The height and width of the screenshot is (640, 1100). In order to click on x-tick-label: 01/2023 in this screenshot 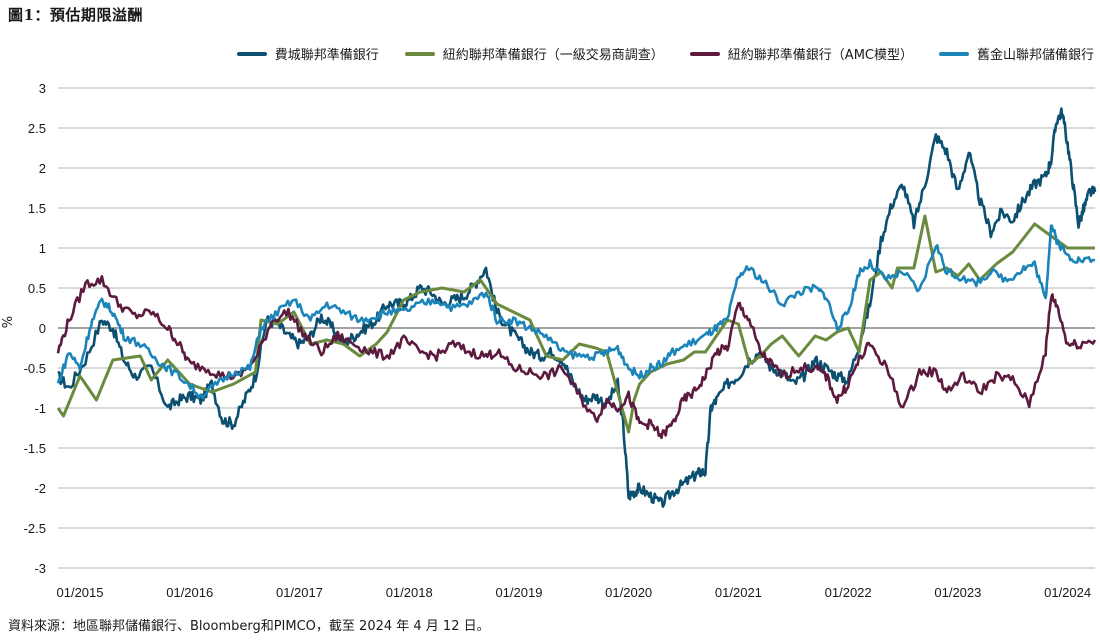, I will do `click(957, 592)`.